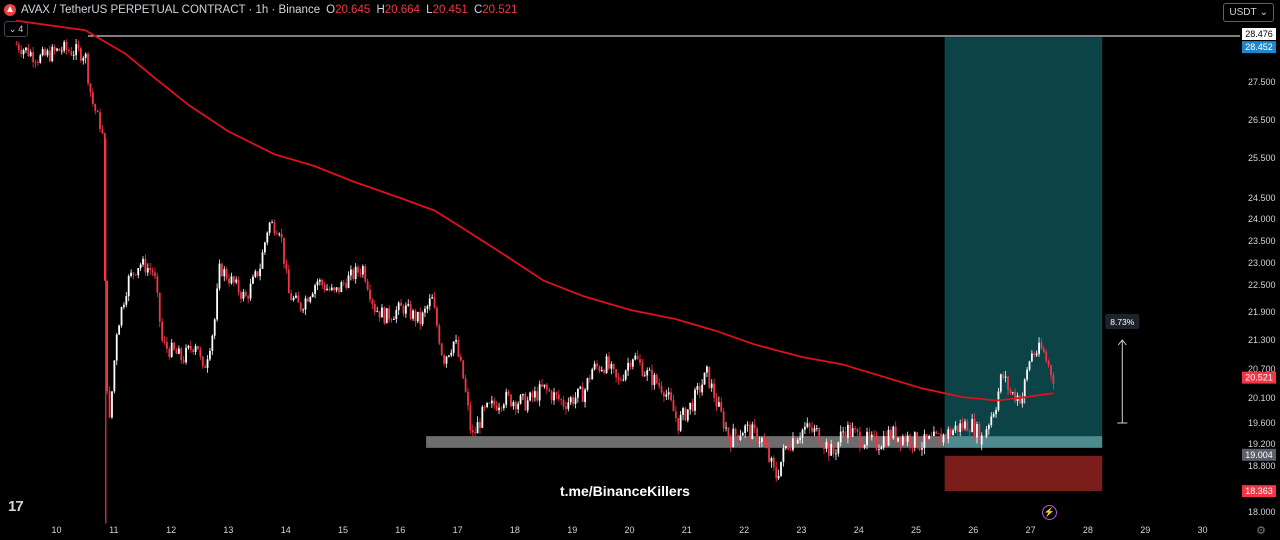 This screenshot has height=540, width=1280. I want to click on indicators-toggle: ⌄ 4, so click(16, 29).